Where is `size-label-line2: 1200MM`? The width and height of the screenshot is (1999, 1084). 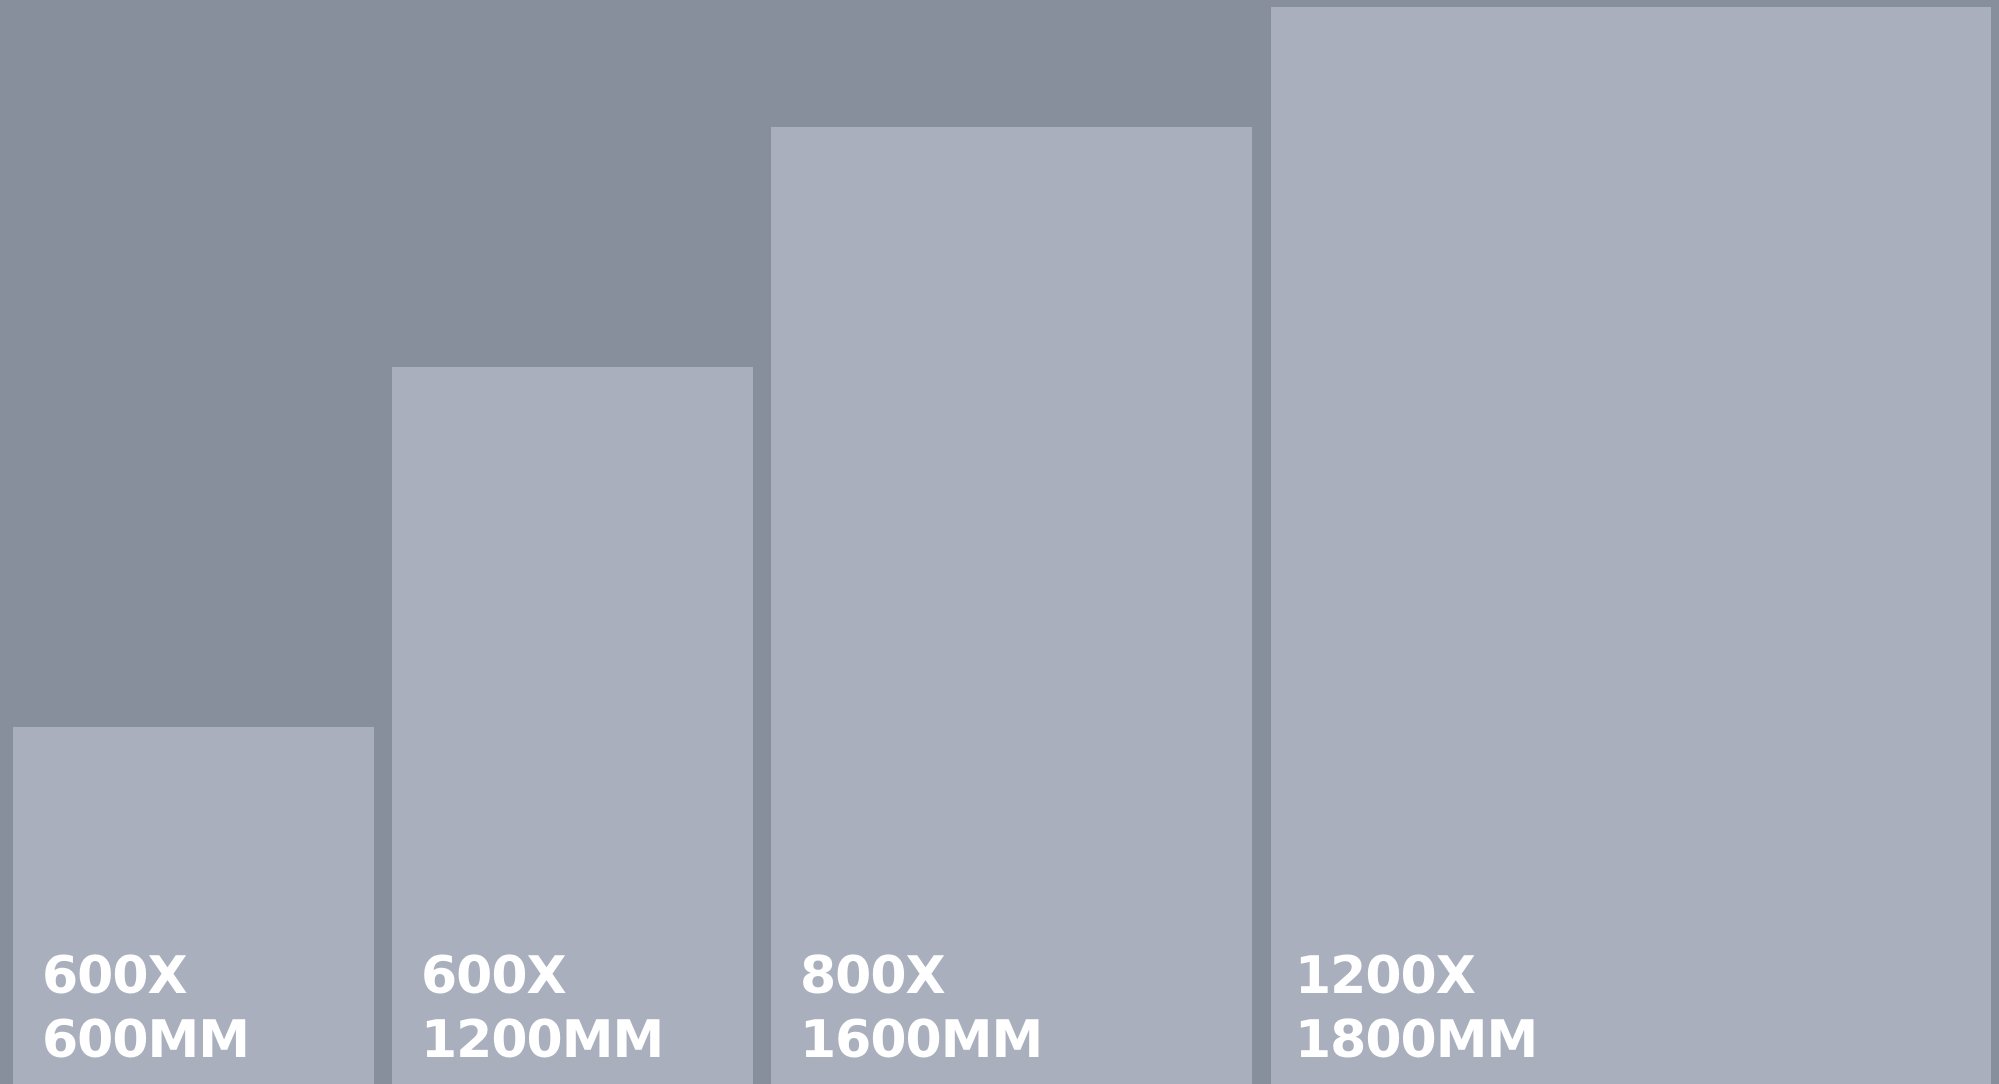 size-label-line2: 1200MM is located at coordinates (542, 1040).